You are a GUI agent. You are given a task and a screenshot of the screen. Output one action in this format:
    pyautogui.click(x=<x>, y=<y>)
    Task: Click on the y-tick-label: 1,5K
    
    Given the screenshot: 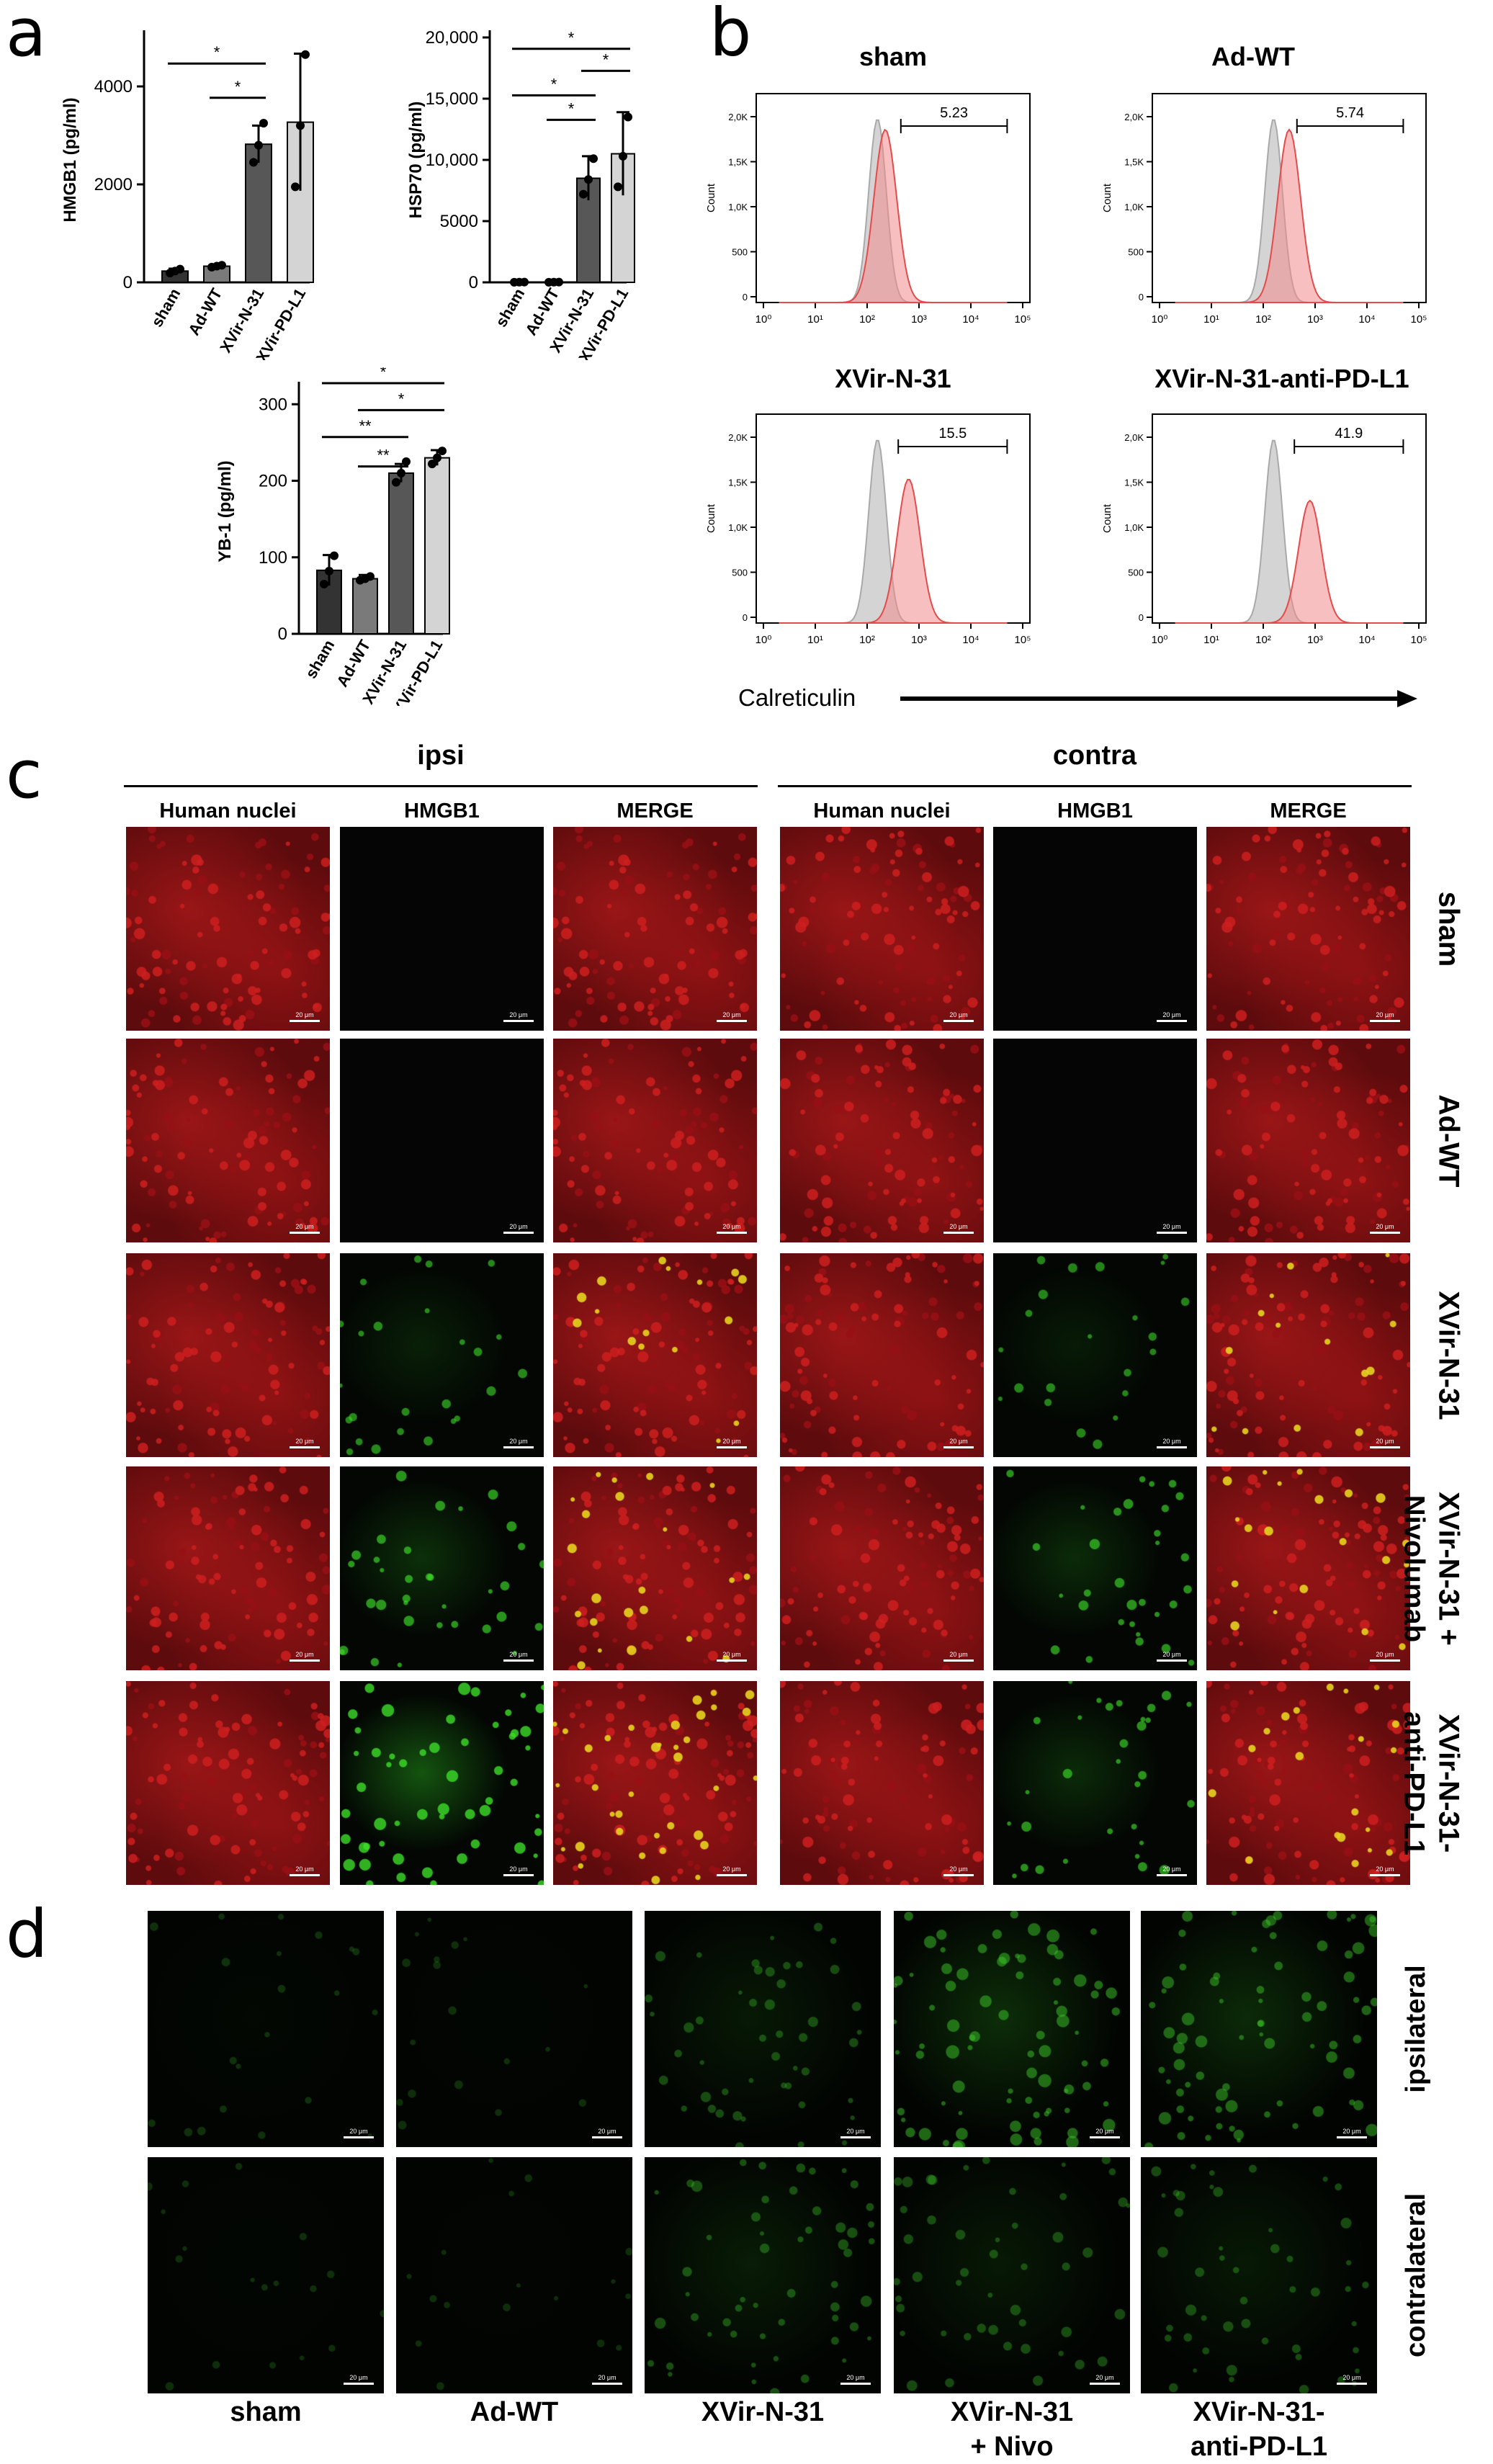 What is the action you would take?
    pyautogui.click(x=1134, y=483)
    